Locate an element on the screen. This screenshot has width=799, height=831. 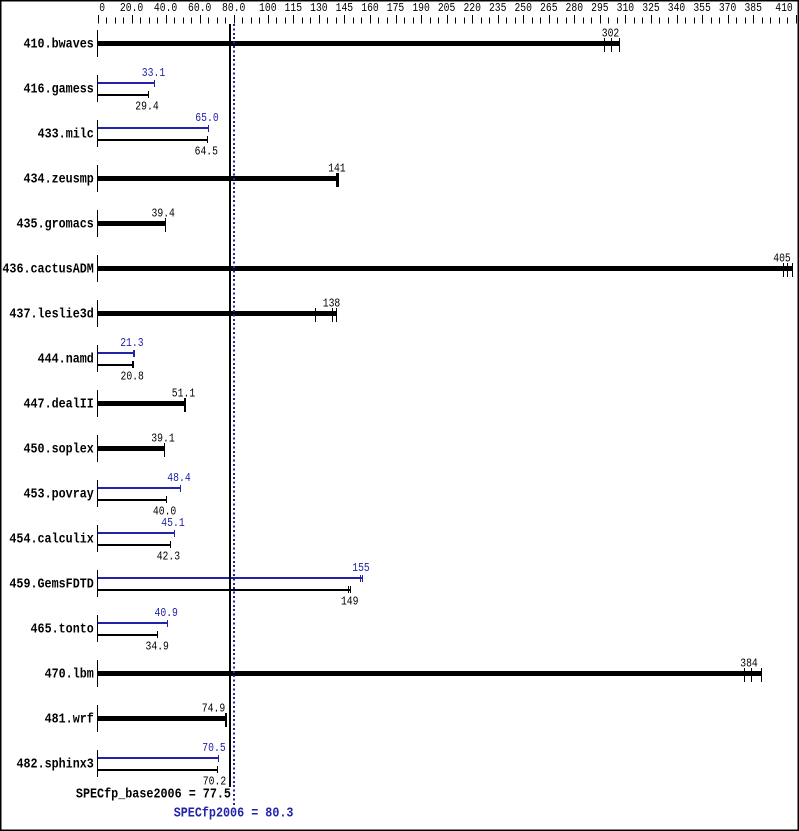
svg-text: 454.calculix is located at coordinates (51, 540).